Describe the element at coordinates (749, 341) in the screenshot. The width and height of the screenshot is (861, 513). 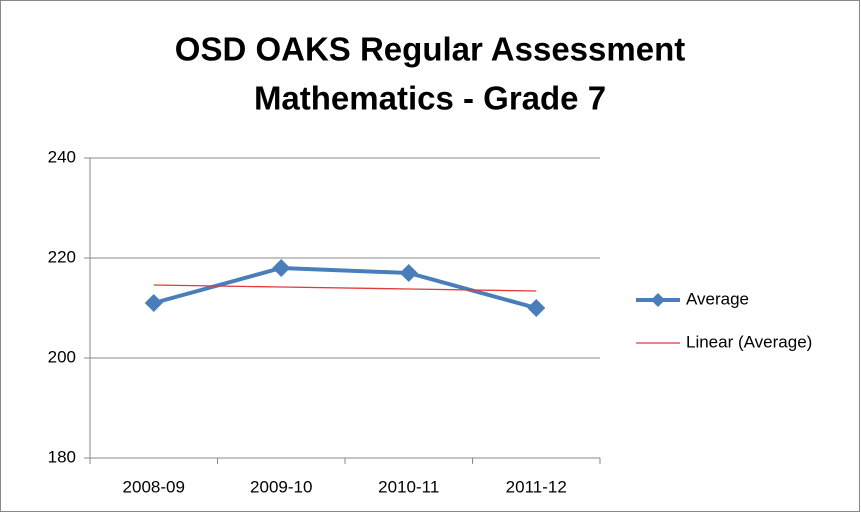
I see `legend-label: Linear (Average)` at that location.